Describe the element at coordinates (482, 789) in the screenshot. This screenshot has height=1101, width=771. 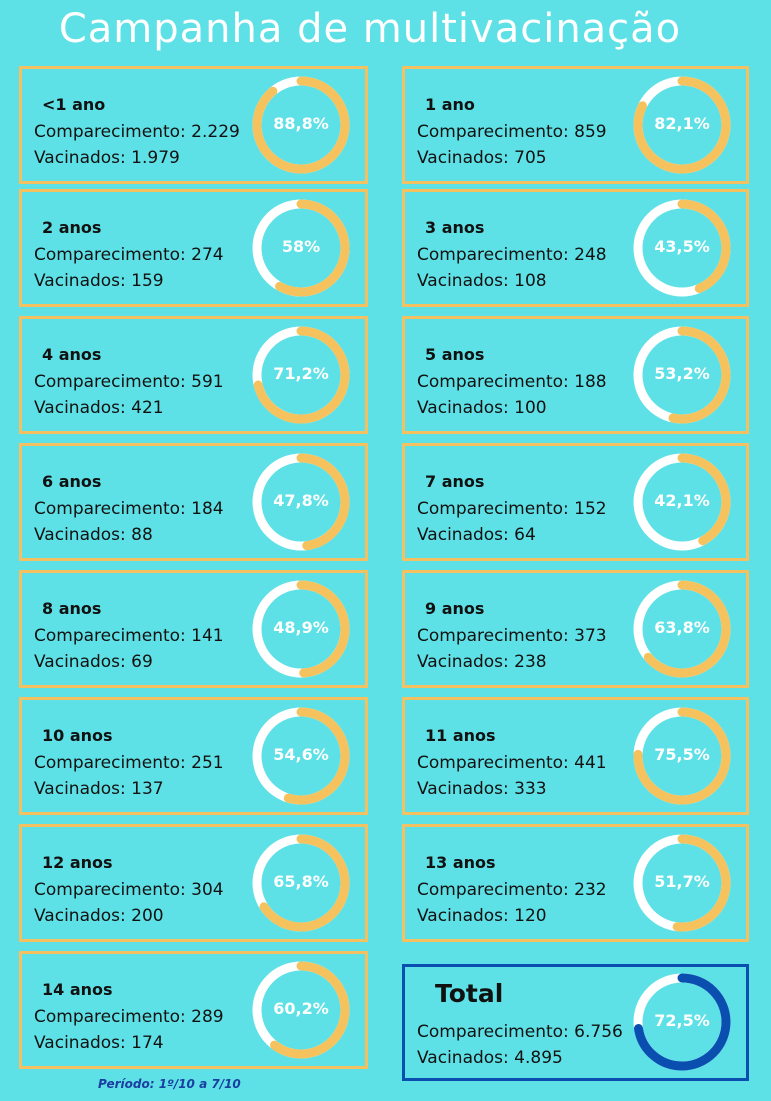
I see `vaccinated-text: Vacinados: 333` at that location.